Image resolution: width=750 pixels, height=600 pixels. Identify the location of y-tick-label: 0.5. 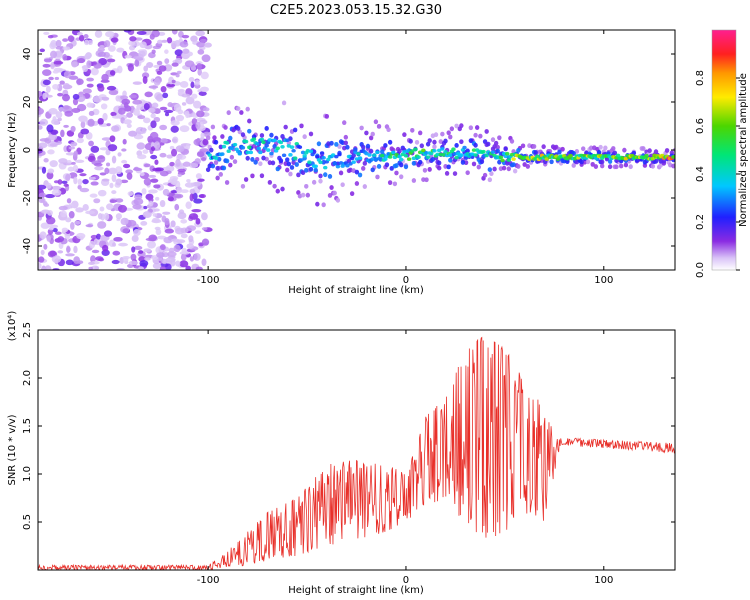
(27, 522).